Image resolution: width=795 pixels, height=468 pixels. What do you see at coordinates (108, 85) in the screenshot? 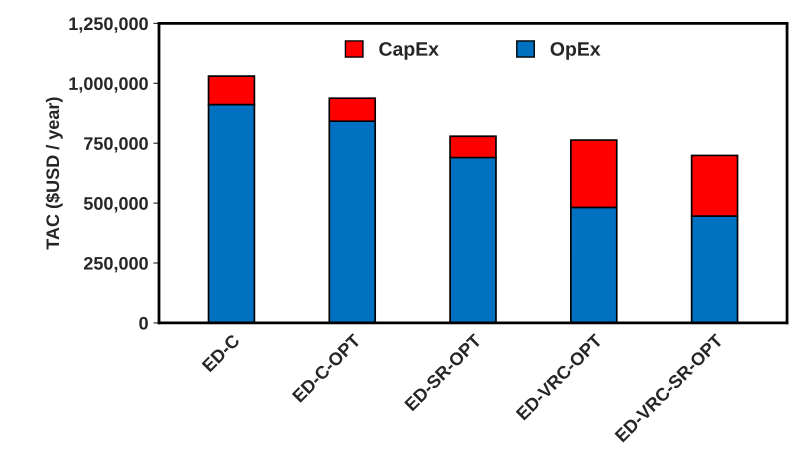
I see `y-tick-label: 1,000,000` at bounding box center [108, 85].